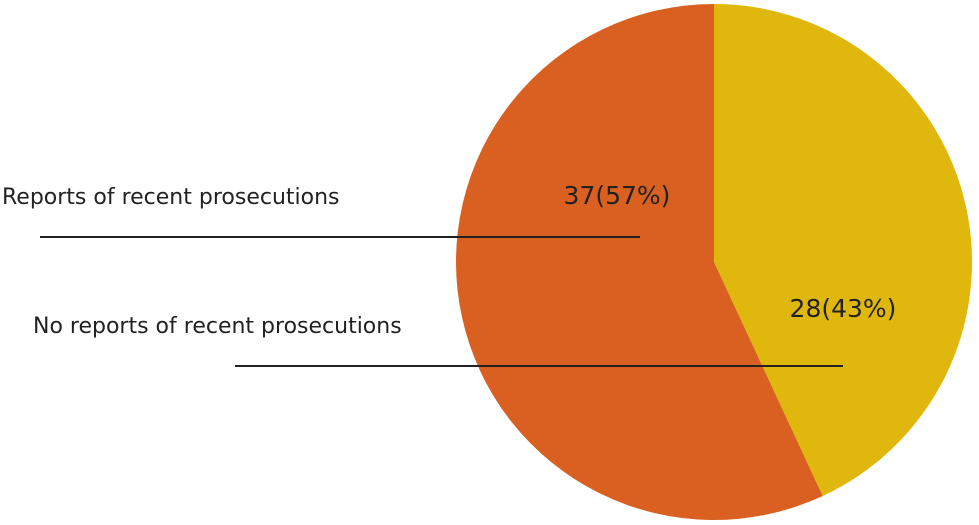 Image resolution: width=979 pixels, height=525 pixels. What do you see at coordinates (171, 197) in the screenshot?
I see `category-label: Reports of recent prosecutions` at bounding box center [171, 197].